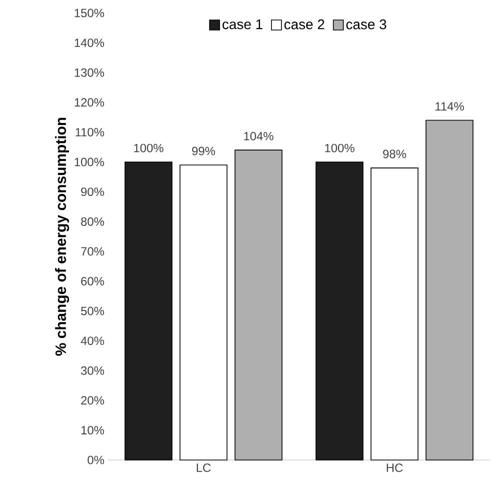  I want to click on y-tick-label: 100%, so click(89, 162).